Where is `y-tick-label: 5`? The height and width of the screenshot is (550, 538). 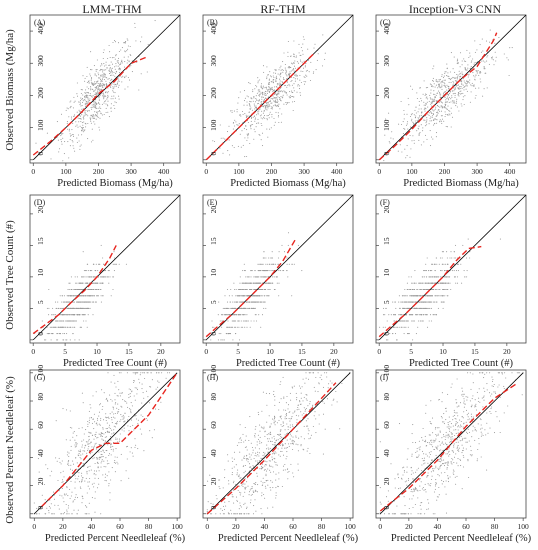
y-tick-label: 5 is located at coordinates (213, 302).